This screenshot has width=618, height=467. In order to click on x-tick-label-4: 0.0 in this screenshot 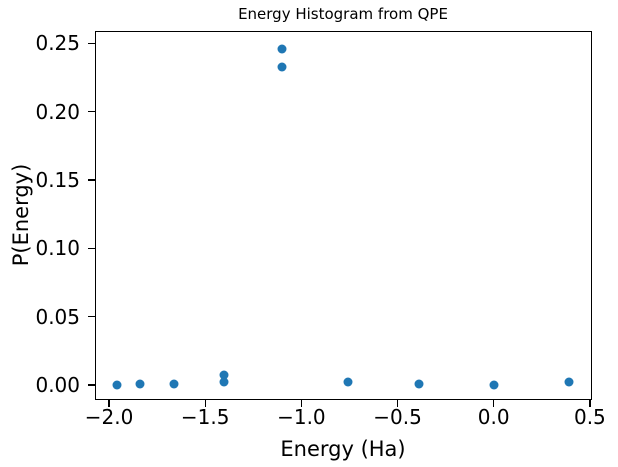, I will do `click(493, 417)`.